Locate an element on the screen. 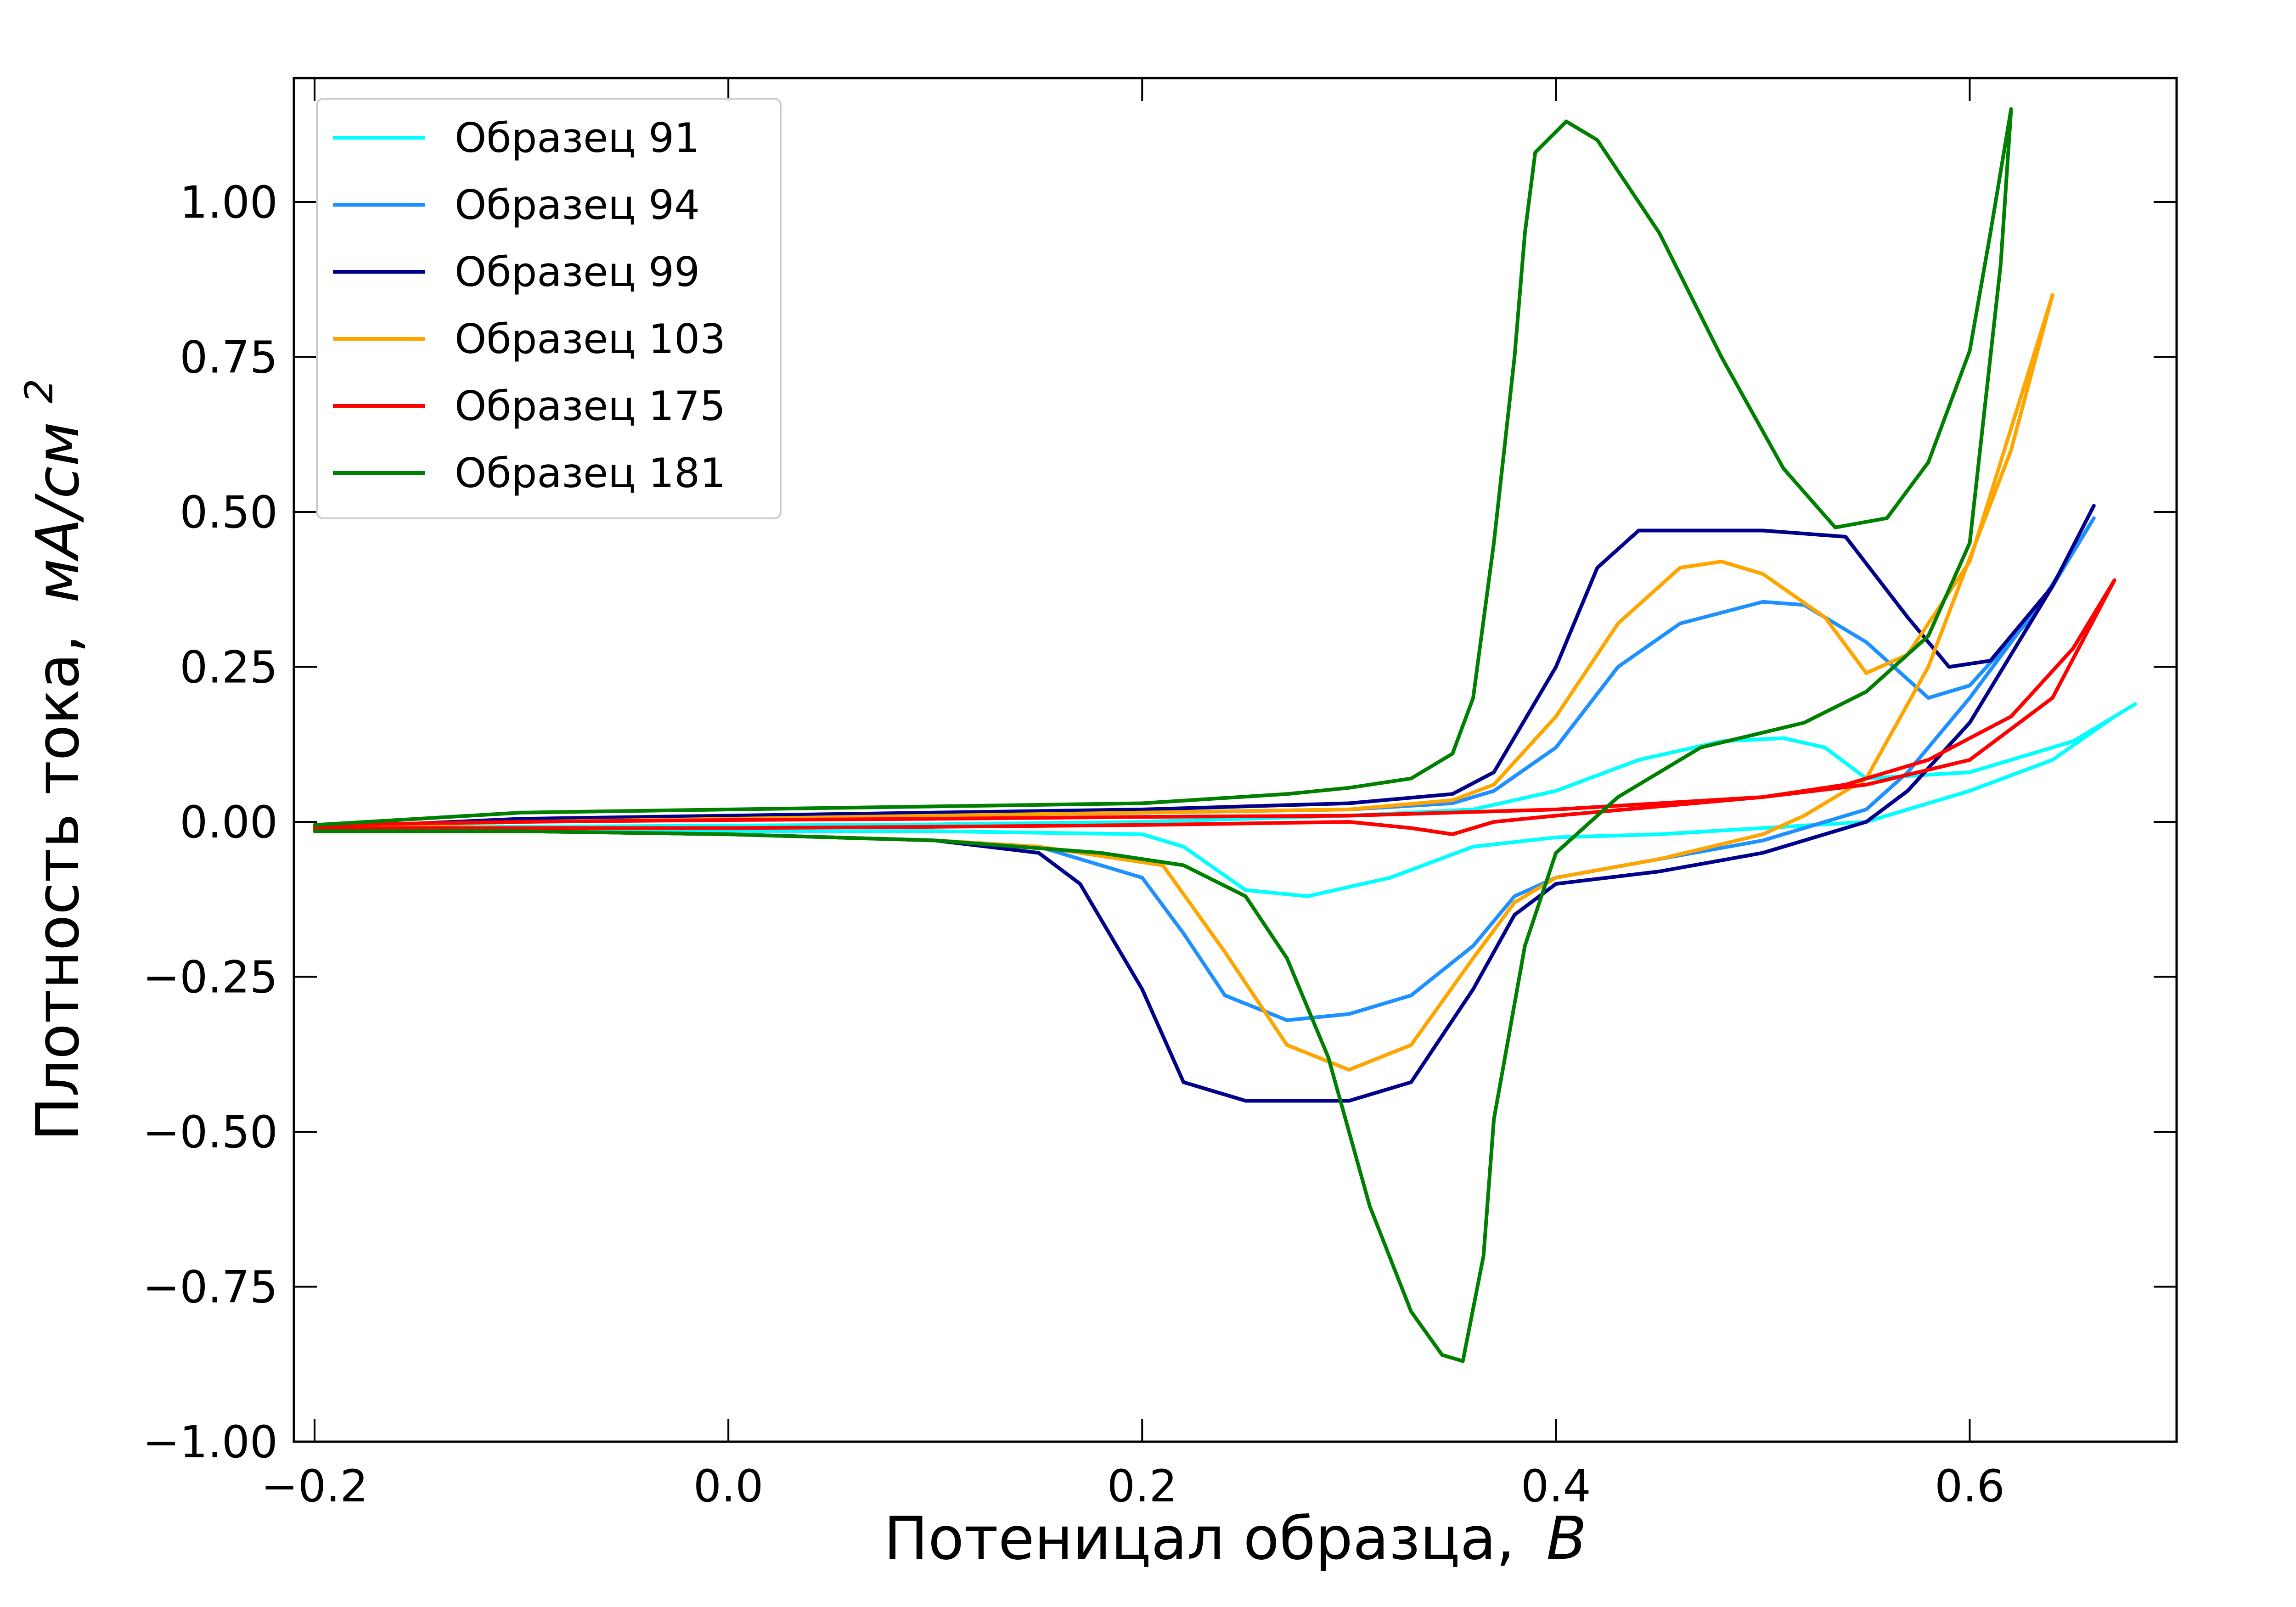 This screenshot has height=1607, width=2296. y-tick-label: −0.75 is located at coordinates (211, 1287).